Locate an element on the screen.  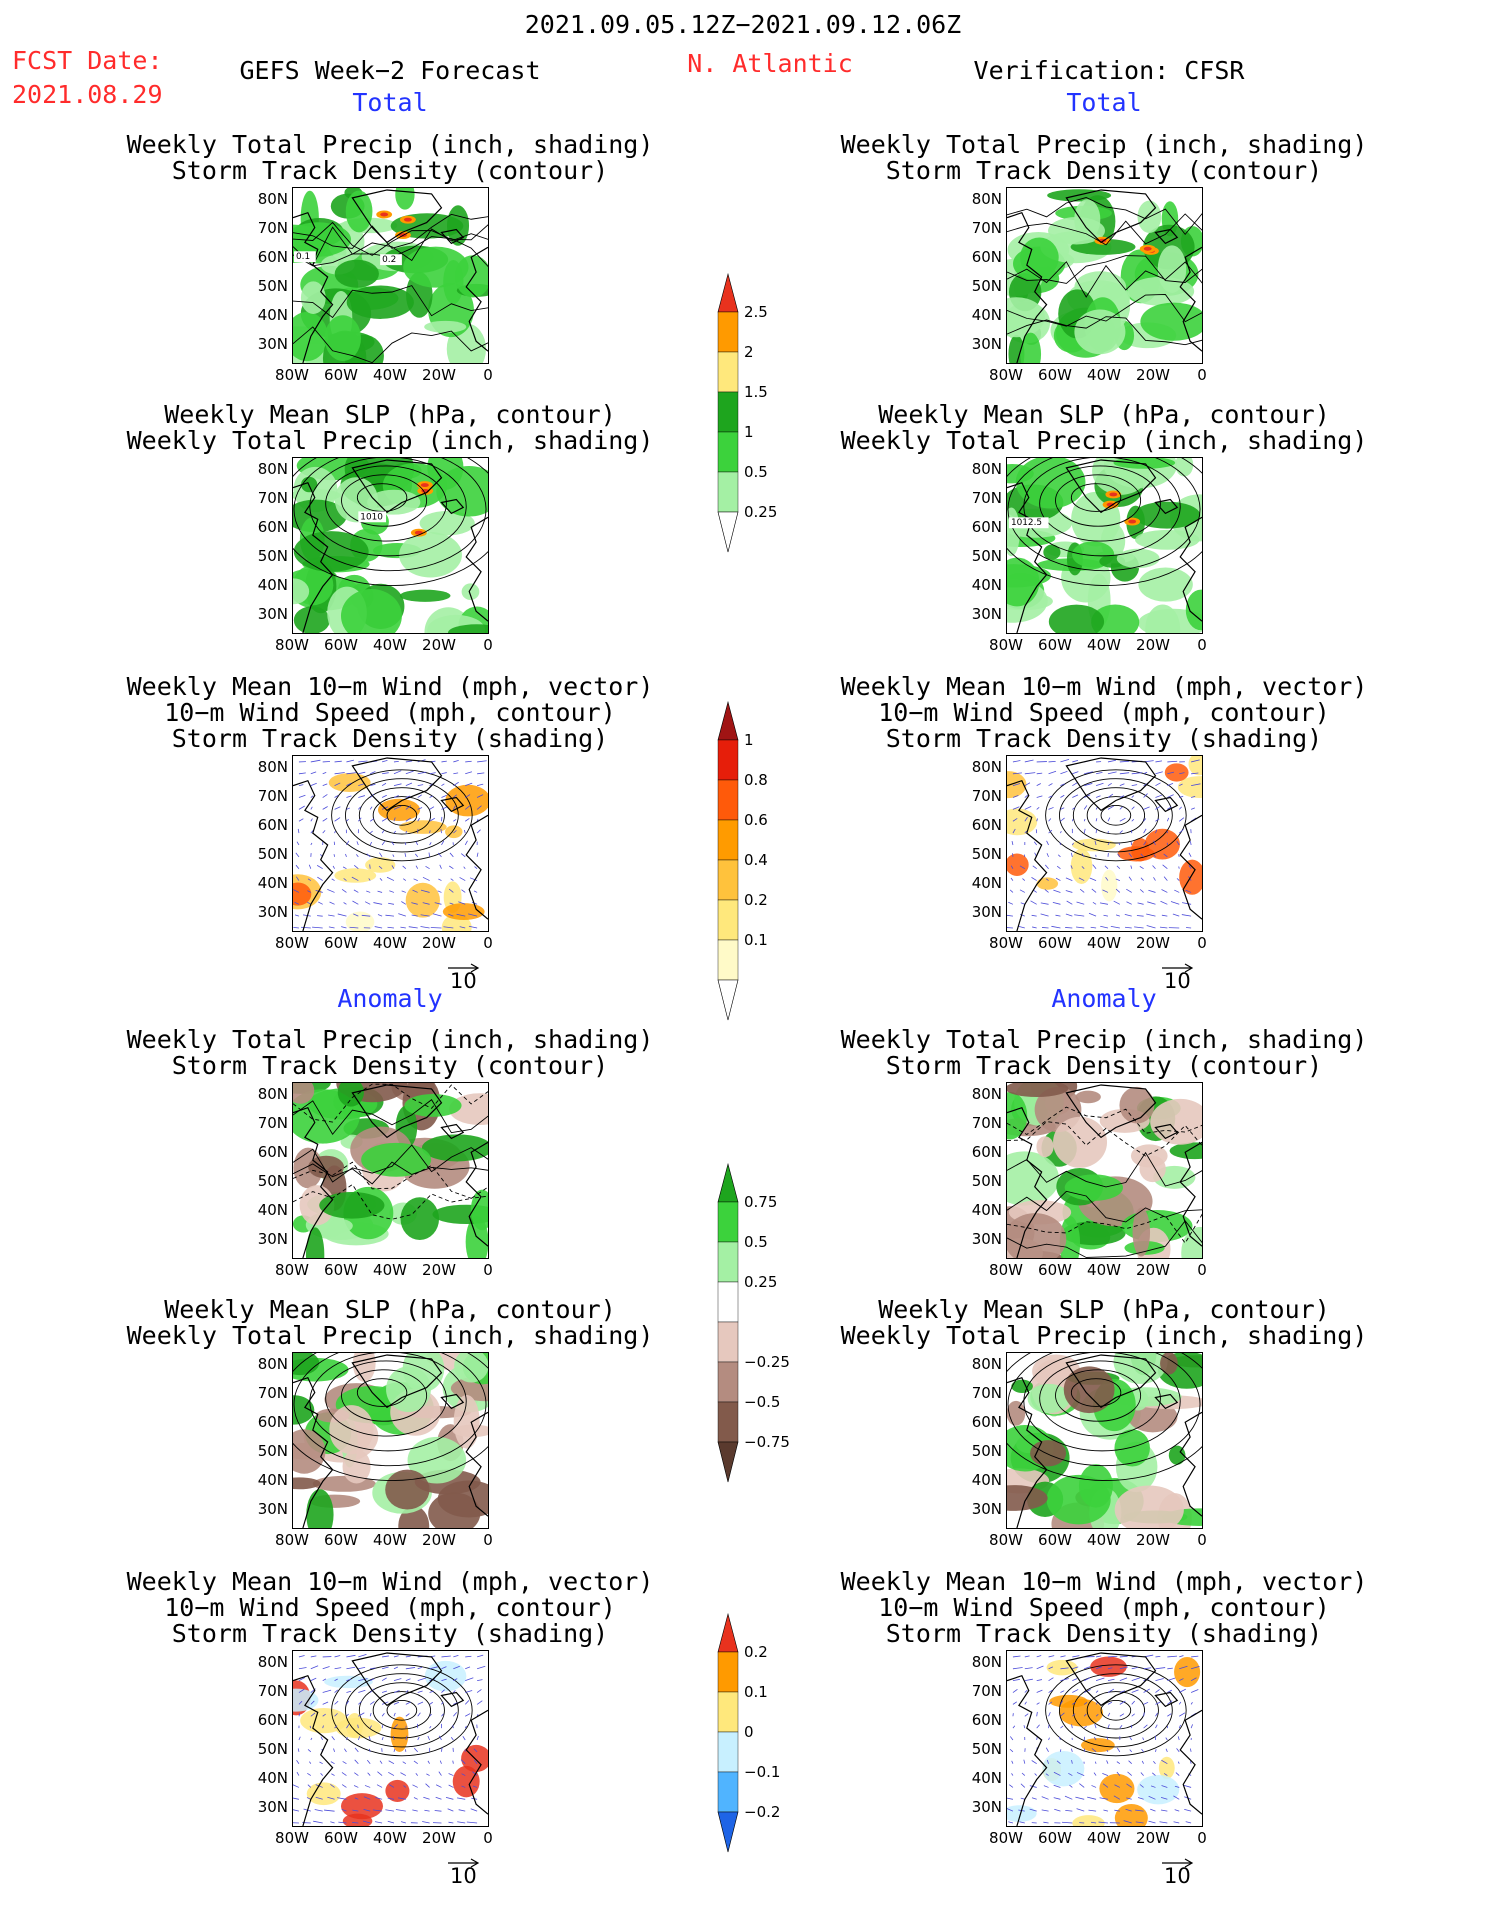
lon-tick-label: 40W is located at coordinates (390, 943).